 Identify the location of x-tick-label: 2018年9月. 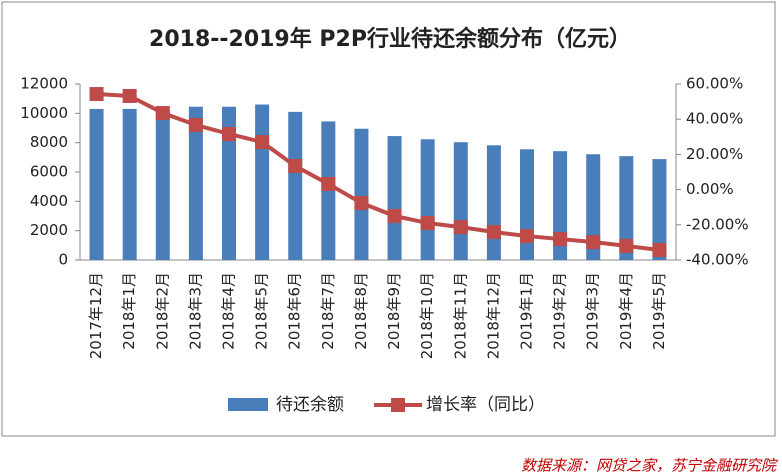
(394, 311).